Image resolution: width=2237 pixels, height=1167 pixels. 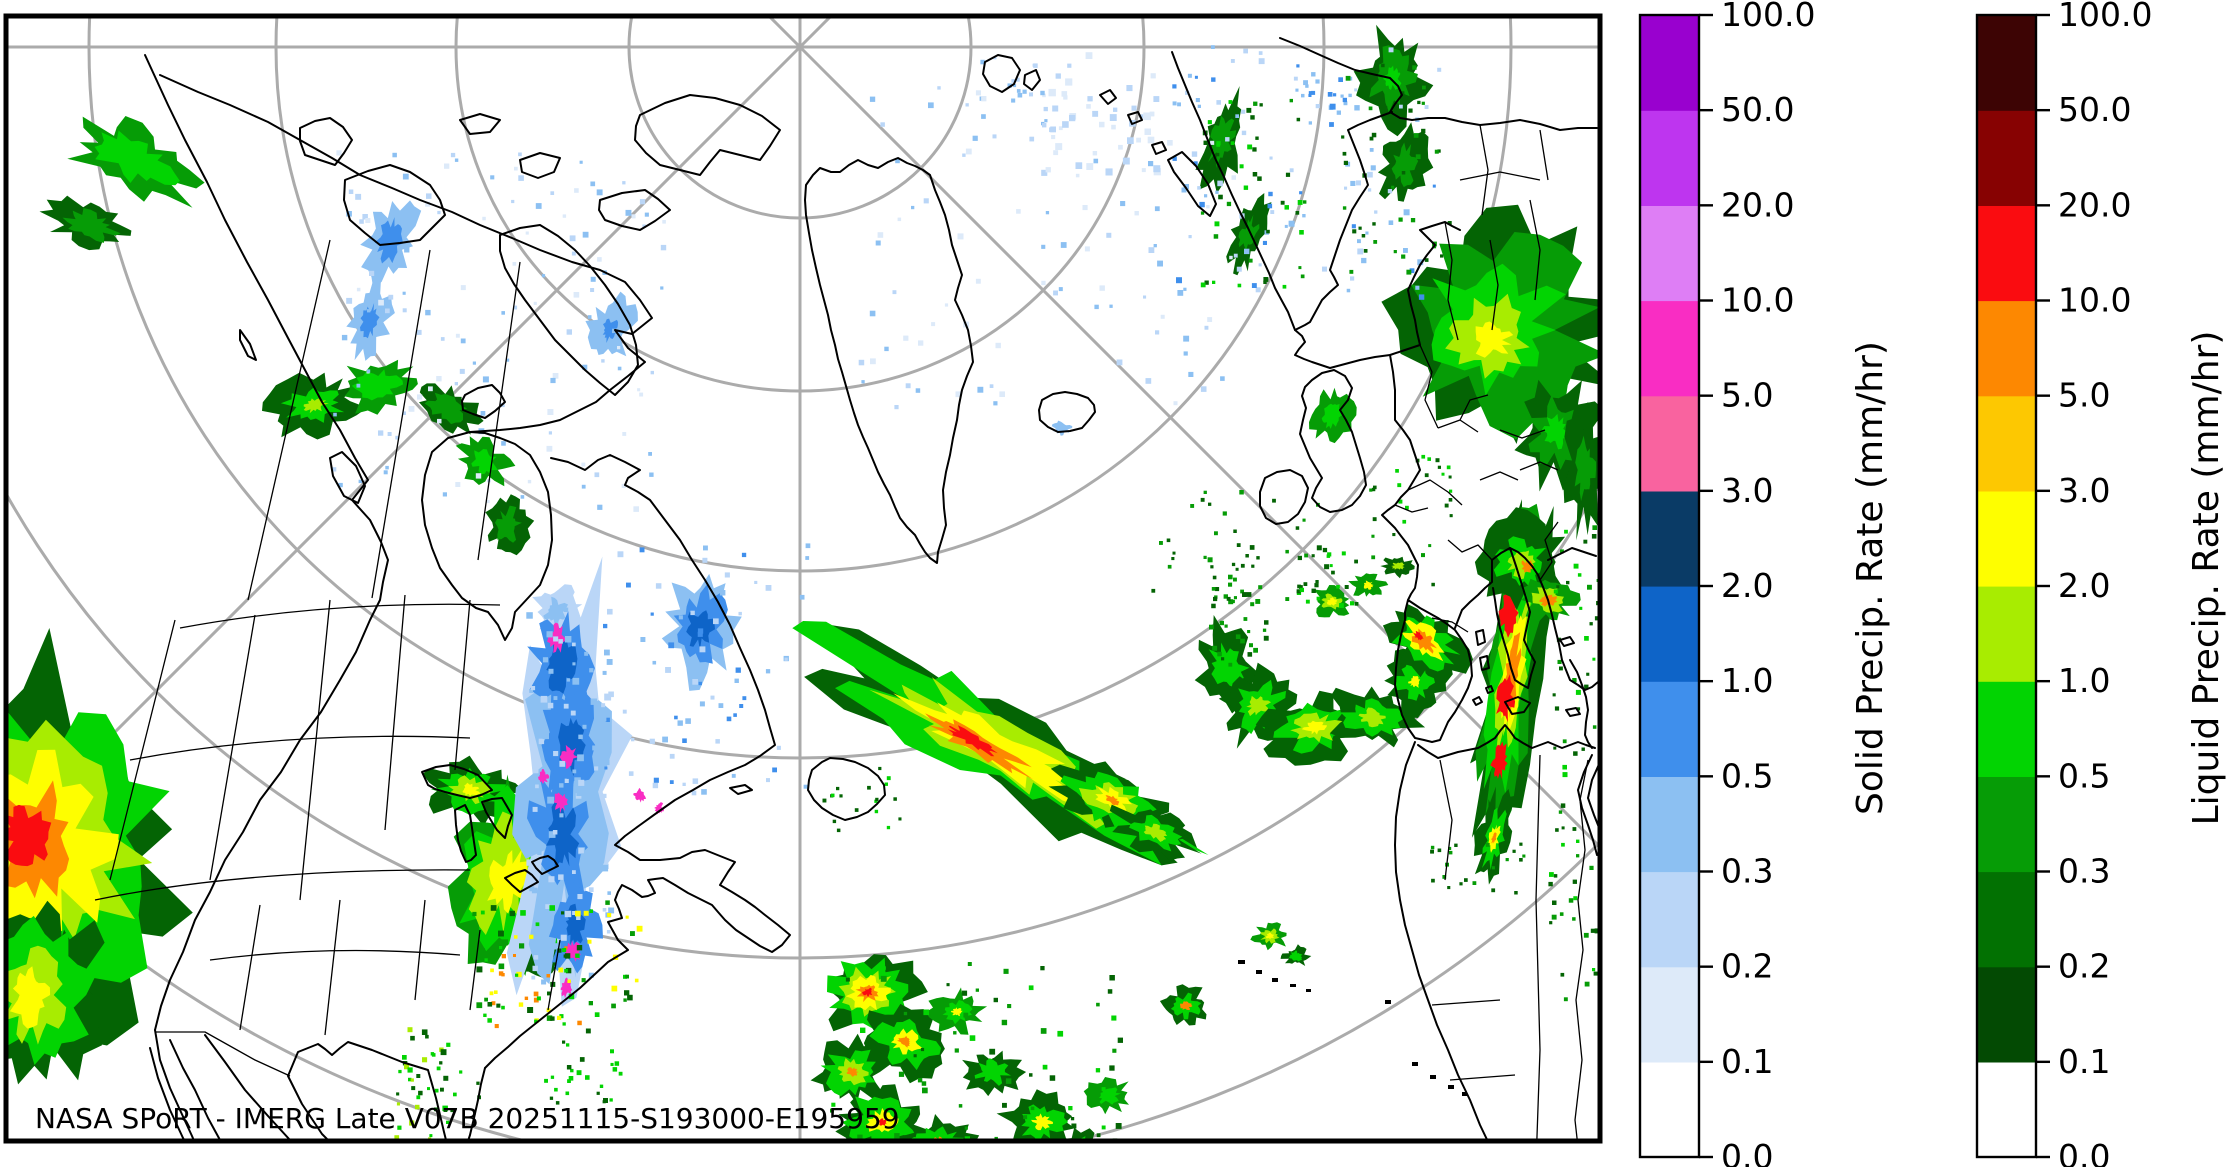 What do you see at coordinates (1870, 578) in the screenshot?
I see `solid-colorbar-title: Solid Precip. Rate (mm/hr)` at bounding box center [1870, 578].